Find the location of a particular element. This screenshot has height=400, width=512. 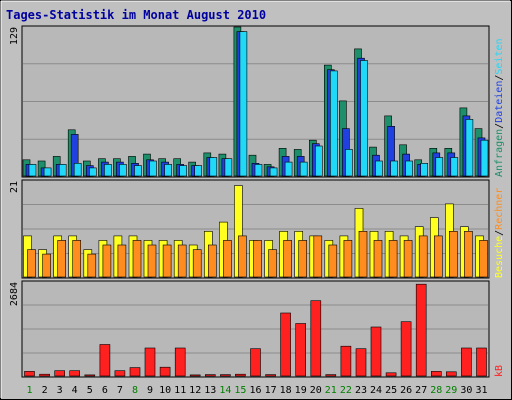

day-label-19: 19 is located at coordinates (301, 390).